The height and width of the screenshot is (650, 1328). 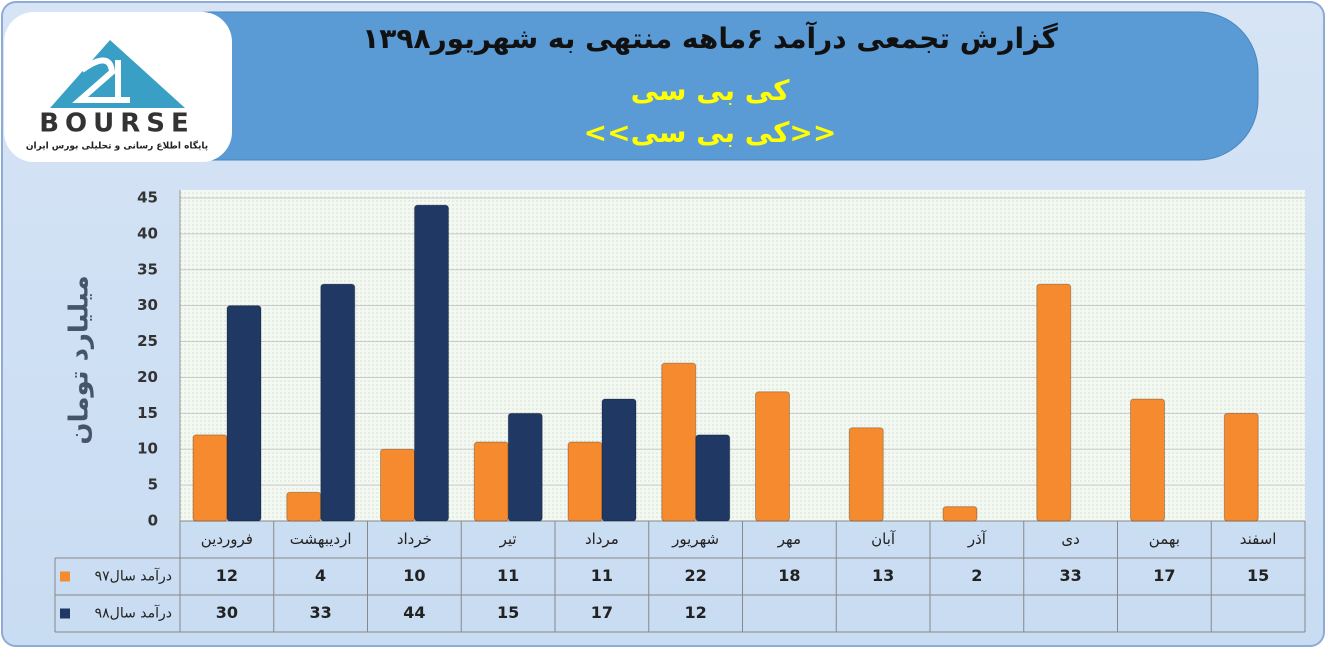 What do you see at coordinates (508, 539) in the screenshot?
I see `x-tick-label: تیر` at bounding box center [508, 539].